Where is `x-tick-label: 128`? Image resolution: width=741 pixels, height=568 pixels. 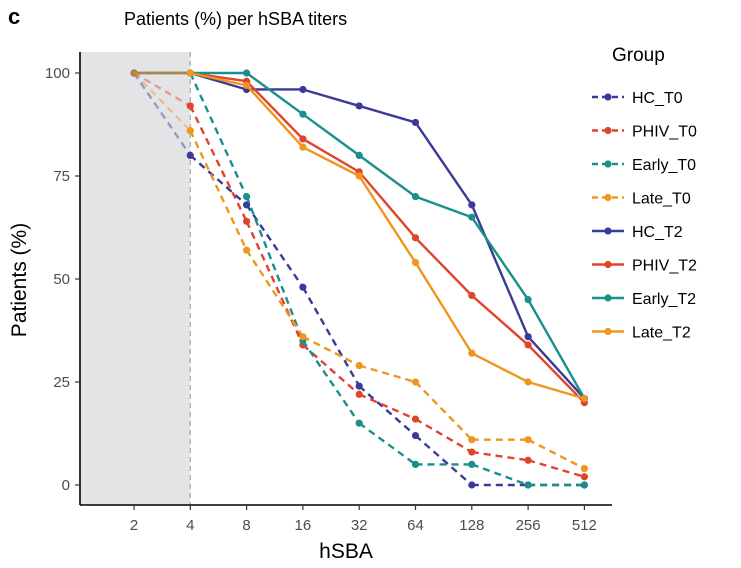 x-tick-label: 128 is located at coordinates (471, 525).